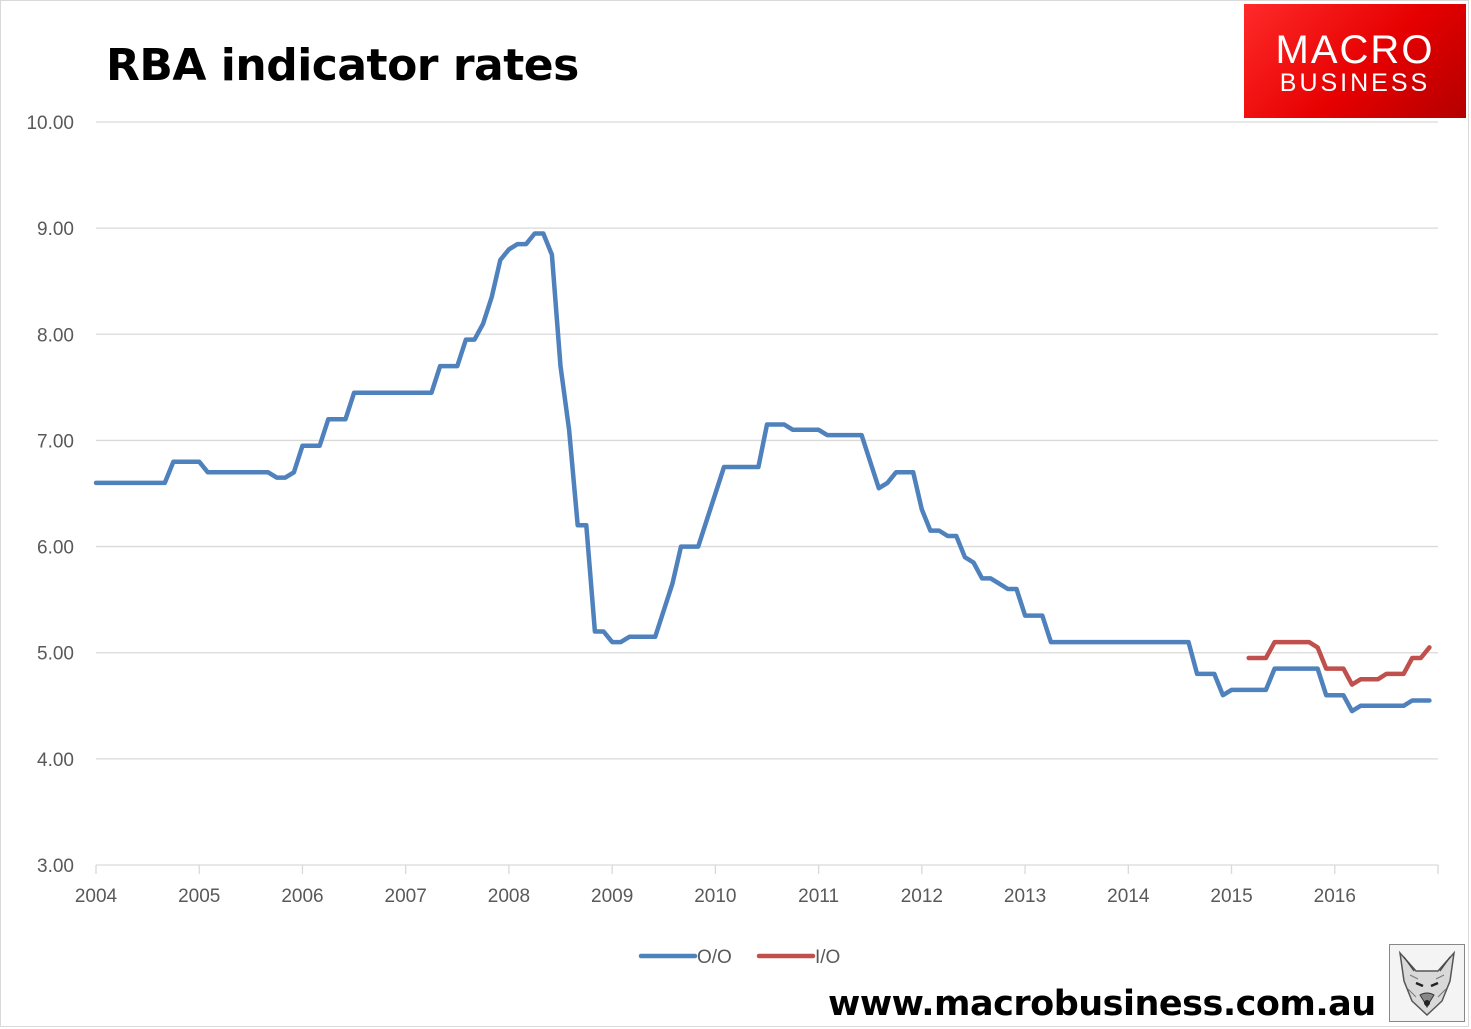 The width and height of the screenshot is (1471, 1029). I want to click on x-tick-label: 2011, so click(818, 896).